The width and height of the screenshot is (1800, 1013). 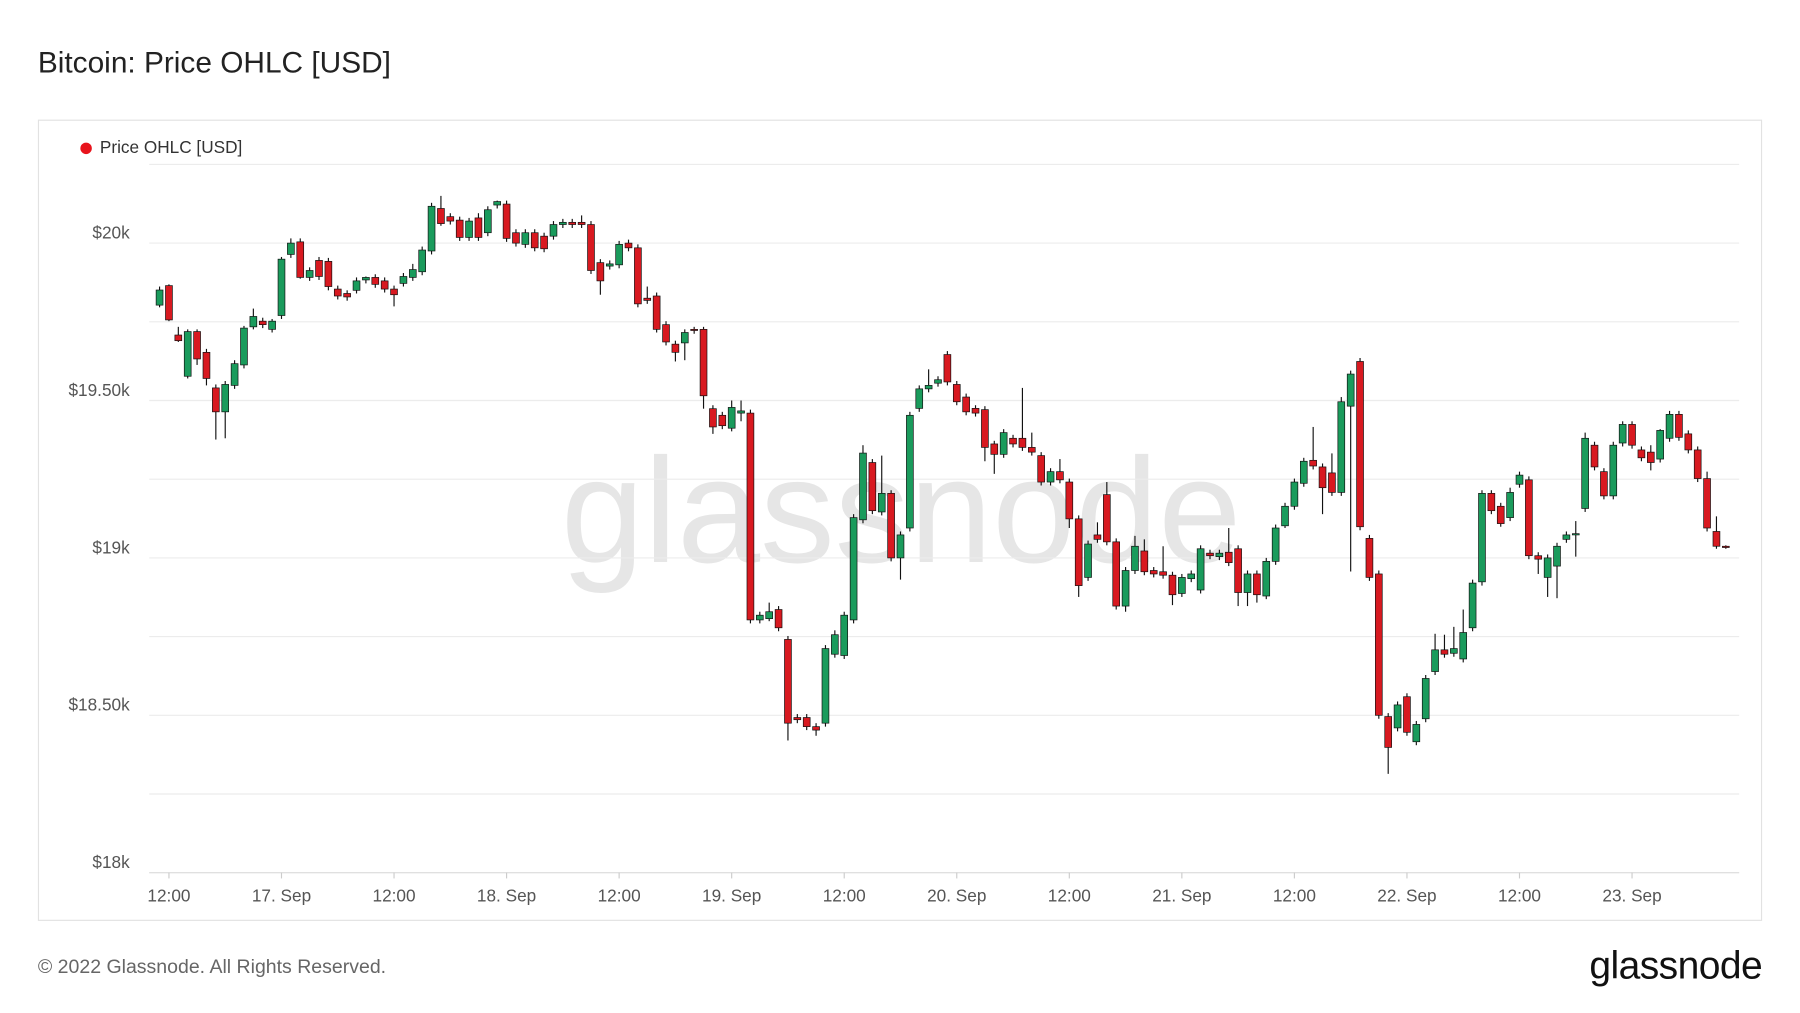 What do you see at coordinates (506, 895) in the screenshot?
I see `x-tick-label: 18. Sep` at bounding box center [506, 895].